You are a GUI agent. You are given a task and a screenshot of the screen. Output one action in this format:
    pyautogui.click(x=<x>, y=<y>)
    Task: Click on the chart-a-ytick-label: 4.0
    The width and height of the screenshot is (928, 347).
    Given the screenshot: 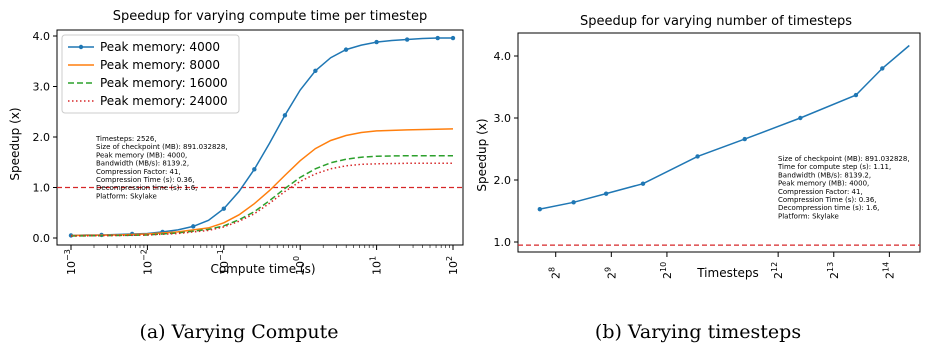 What is the action you would take?
    pyautogui.click(x=42, y=36)
    